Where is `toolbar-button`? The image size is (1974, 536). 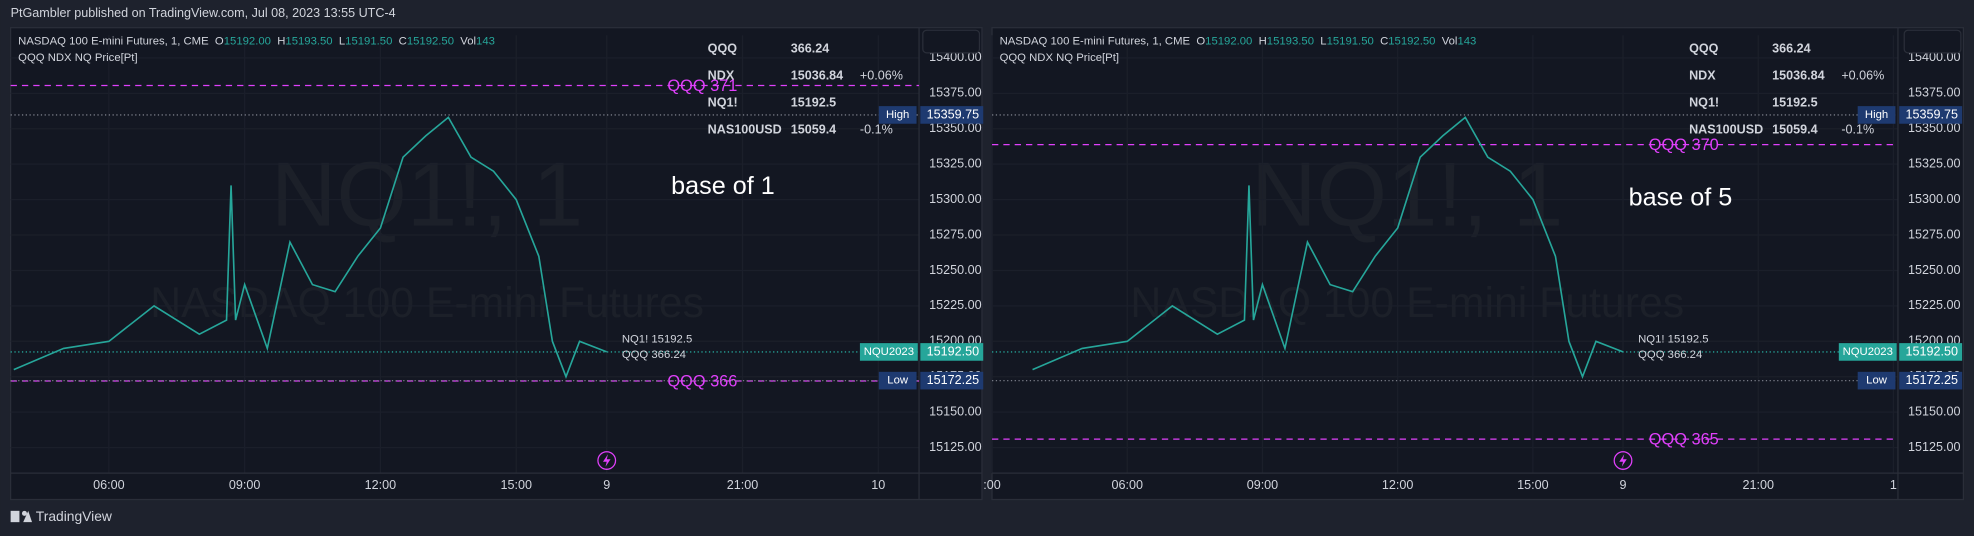 toolbar-button is located at coordinates (951, 41).